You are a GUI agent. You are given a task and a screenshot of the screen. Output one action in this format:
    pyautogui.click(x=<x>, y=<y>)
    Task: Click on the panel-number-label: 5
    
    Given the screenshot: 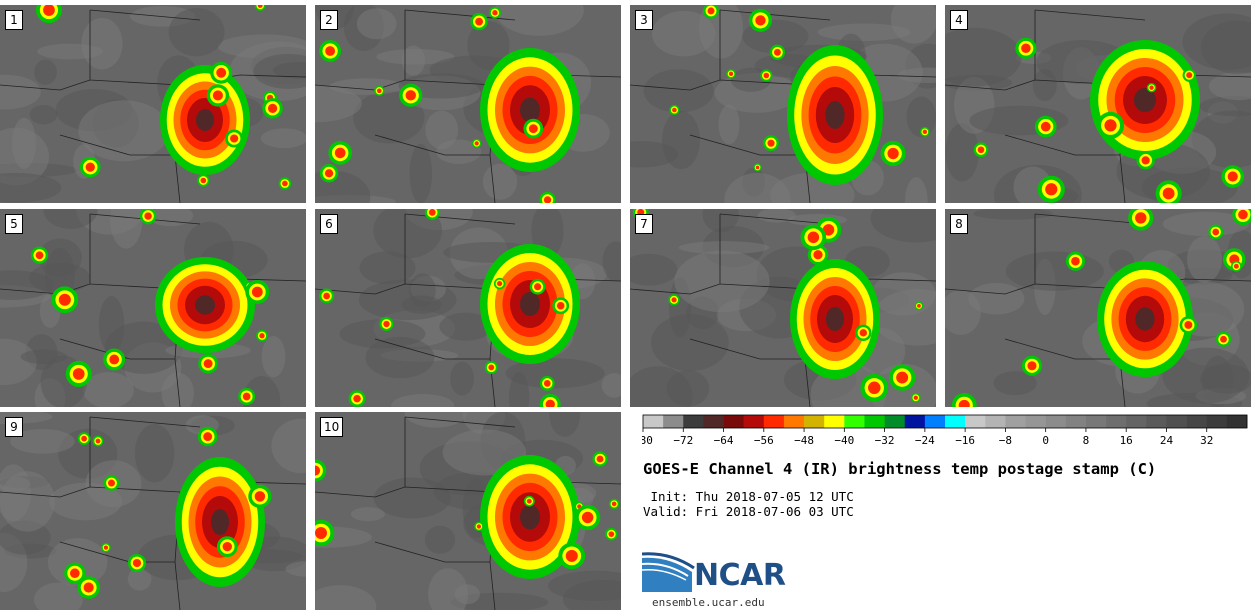 What is the action you would take?
    pyautogui.click(x=14, y=224)
    